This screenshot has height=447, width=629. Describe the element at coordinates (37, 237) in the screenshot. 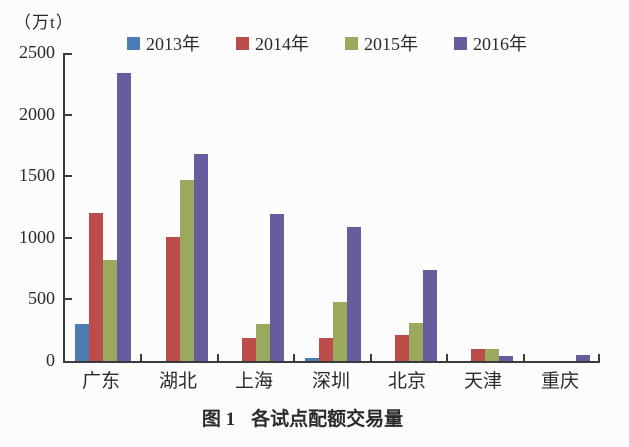

I see `y-axis-tick-label: 1000` at that location.